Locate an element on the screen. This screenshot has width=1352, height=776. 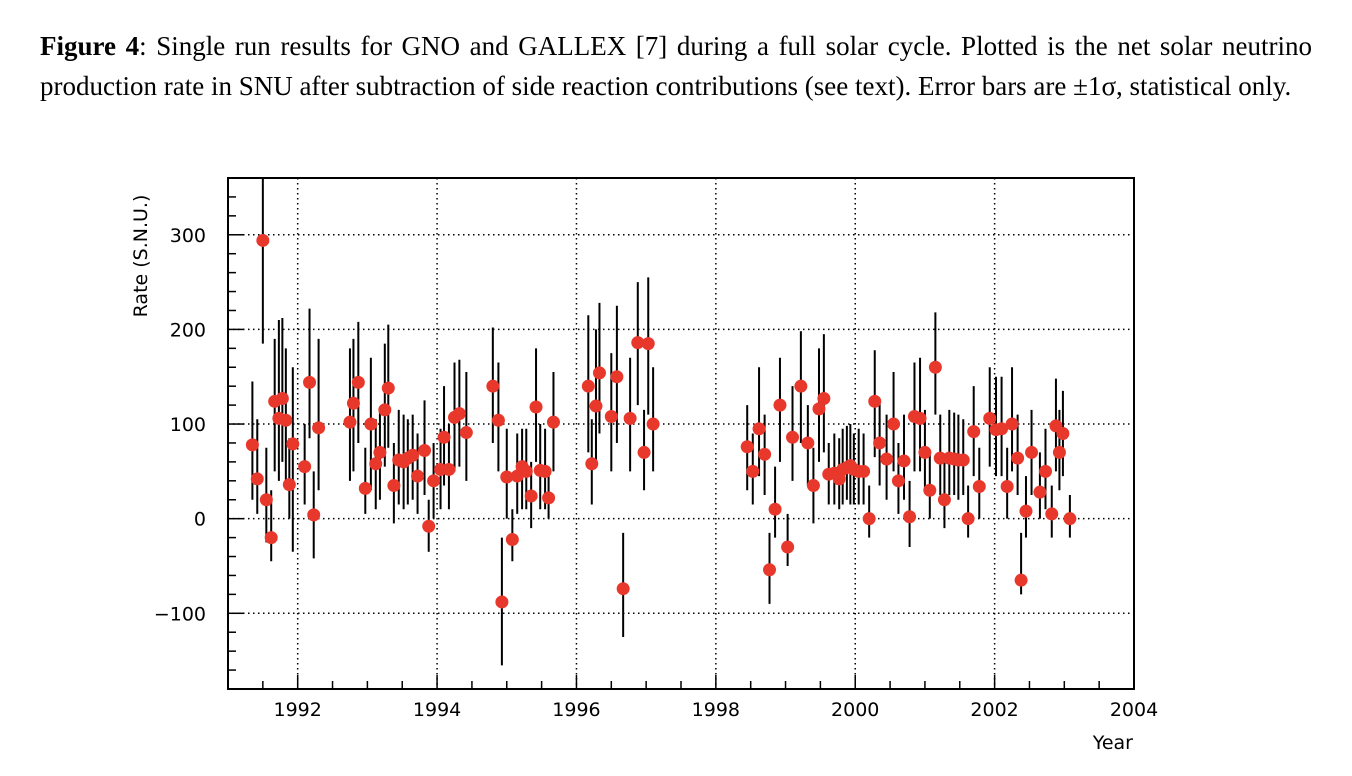
x-axis-label: Year is located at coordinates (1112, 743).